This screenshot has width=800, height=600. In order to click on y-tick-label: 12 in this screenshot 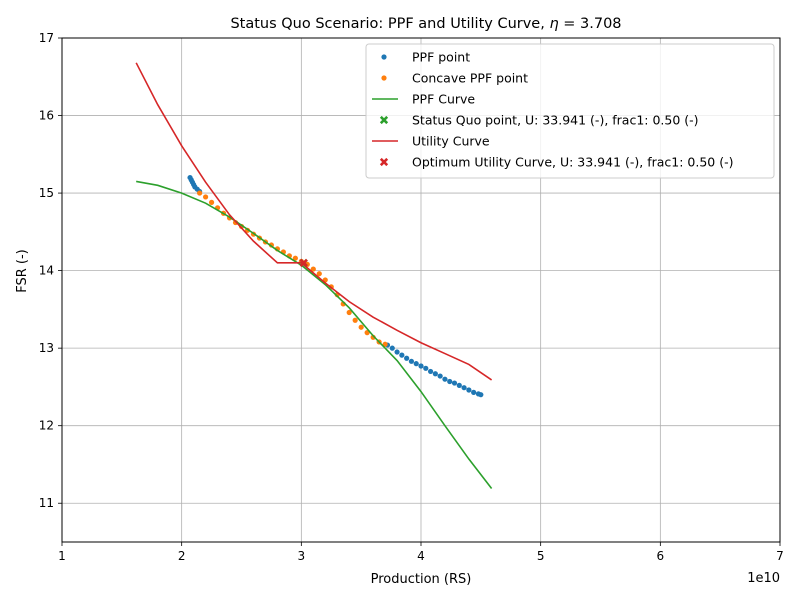, I will do `click(46, 426)`.